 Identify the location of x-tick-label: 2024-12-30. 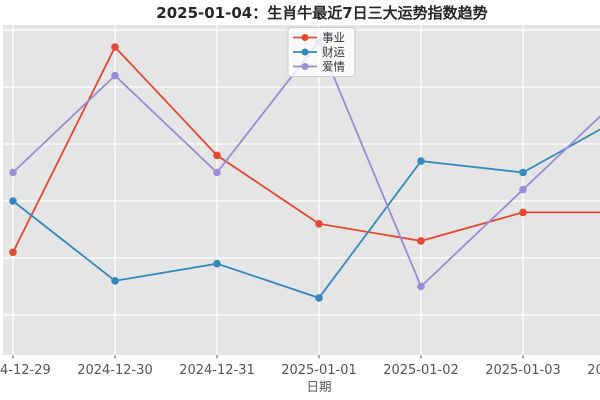
(115, 370).